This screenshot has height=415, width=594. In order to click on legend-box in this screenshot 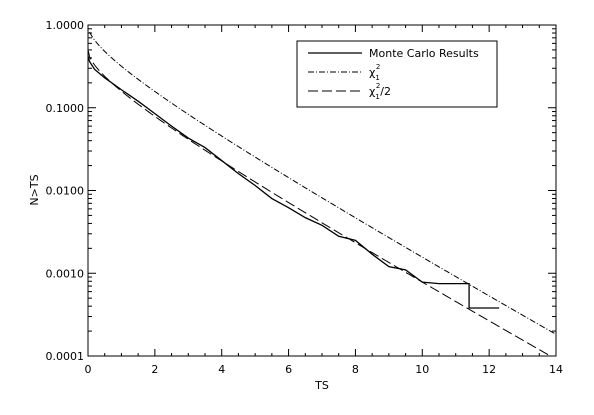, I will do `click(397, 74)`.